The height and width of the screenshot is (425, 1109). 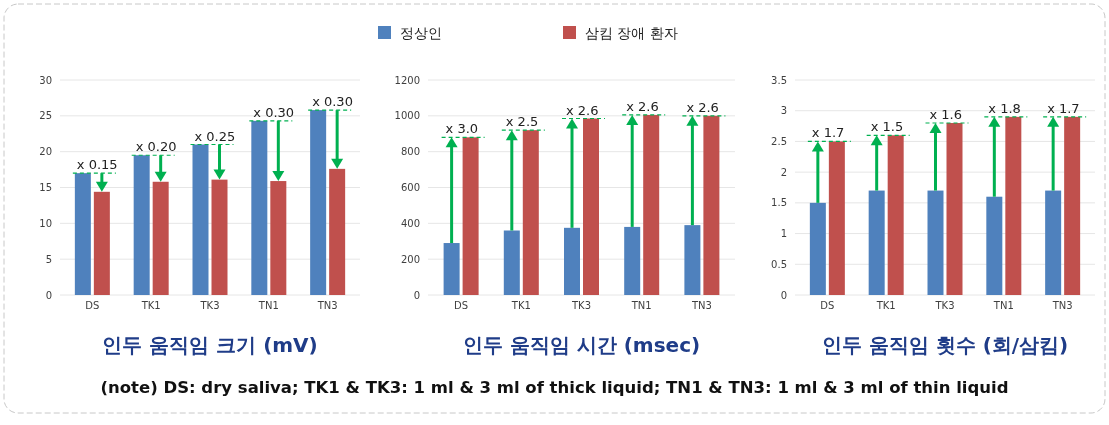 I want to click on y-tick-label: 1.5, so click(x=779, y=203).